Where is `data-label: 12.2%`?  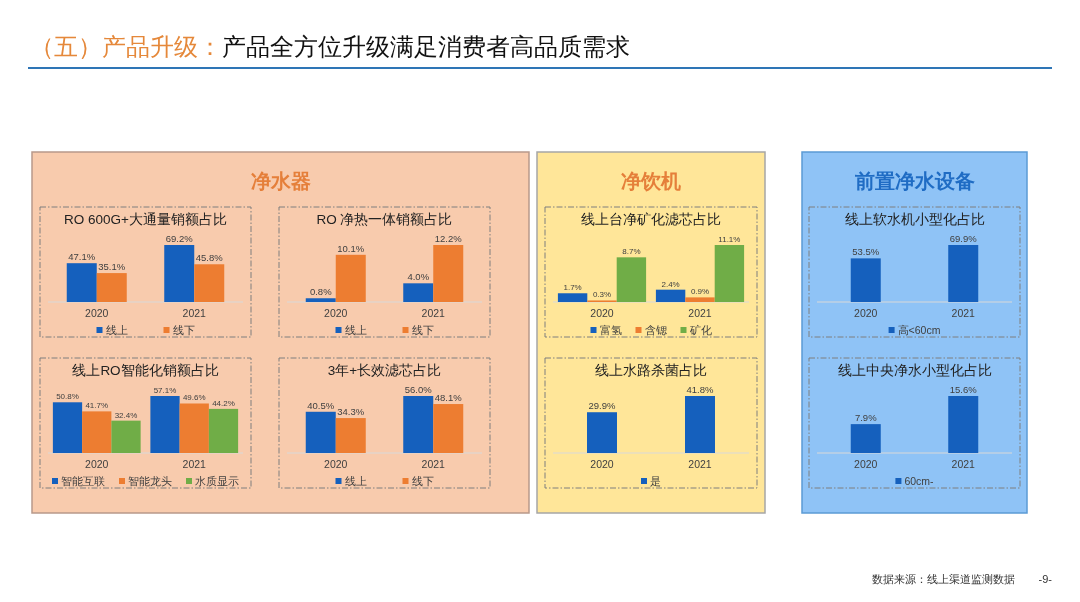
data-label: 12.2% is located at coordinates (448, 238).